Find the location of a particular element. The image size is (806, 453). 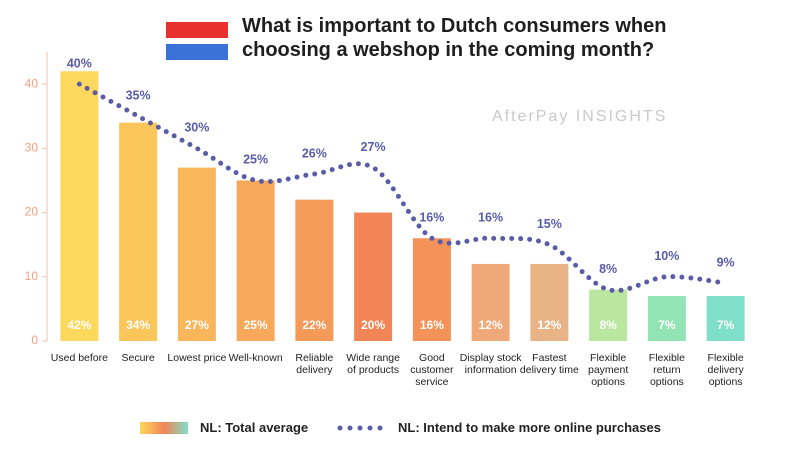

x-tick-label: Used before is located at coordinates (79, 358).